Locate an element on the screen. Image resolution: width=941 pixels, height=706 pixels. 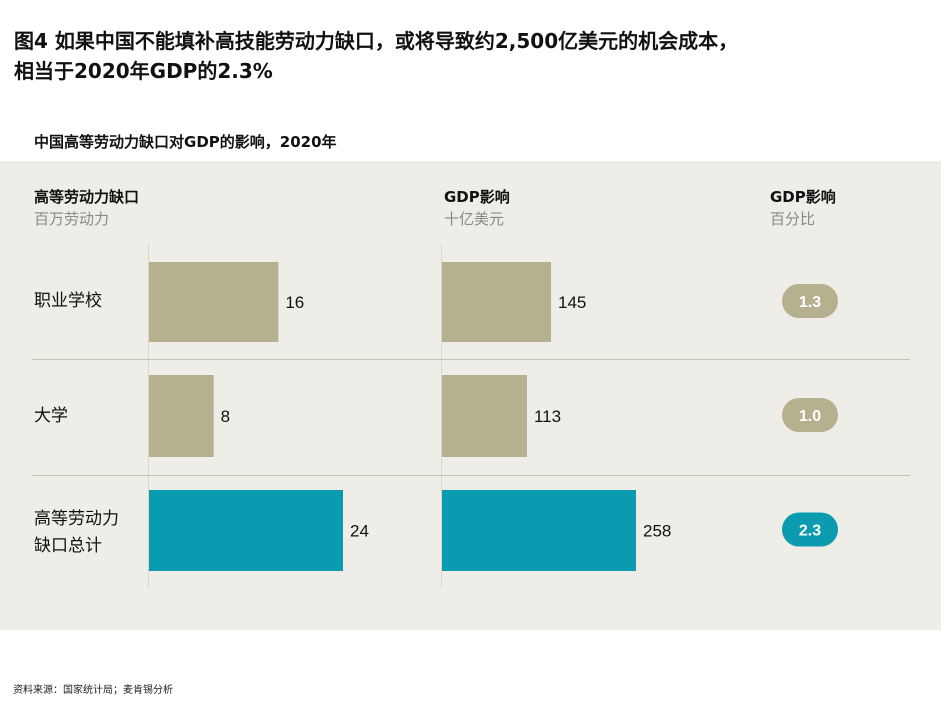
title-line-2: 相当于2020年GDP的2.3% is located at coordinates (143, 71).